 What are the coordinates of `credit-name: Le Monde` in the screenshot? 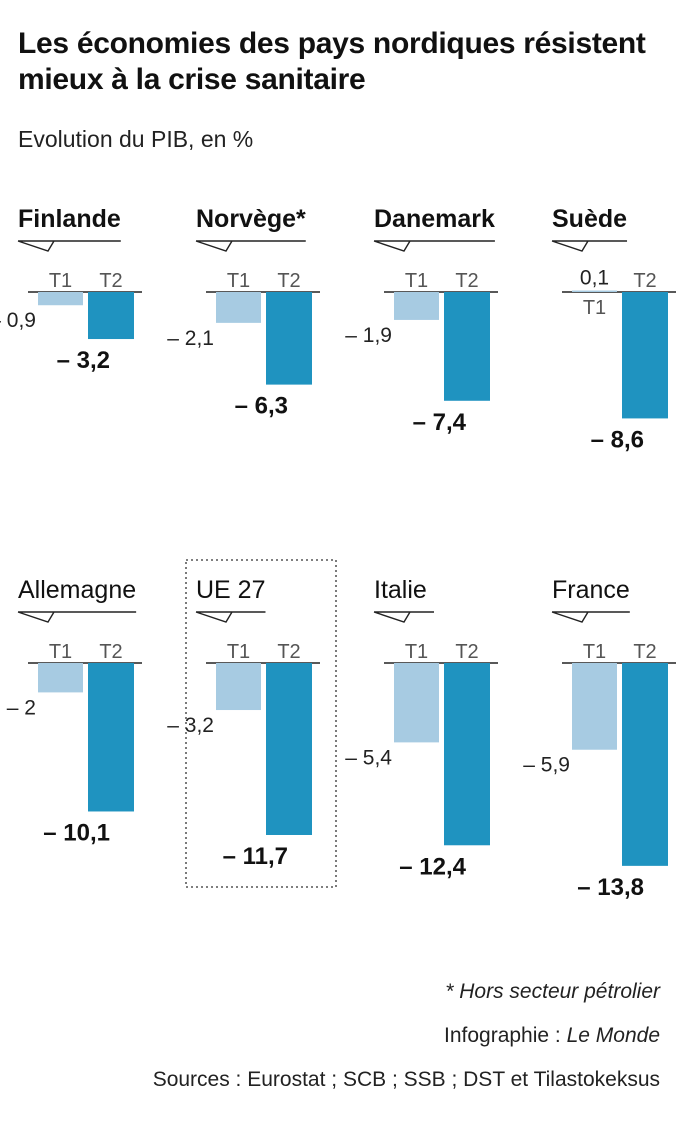 It's located at (613, 1035).